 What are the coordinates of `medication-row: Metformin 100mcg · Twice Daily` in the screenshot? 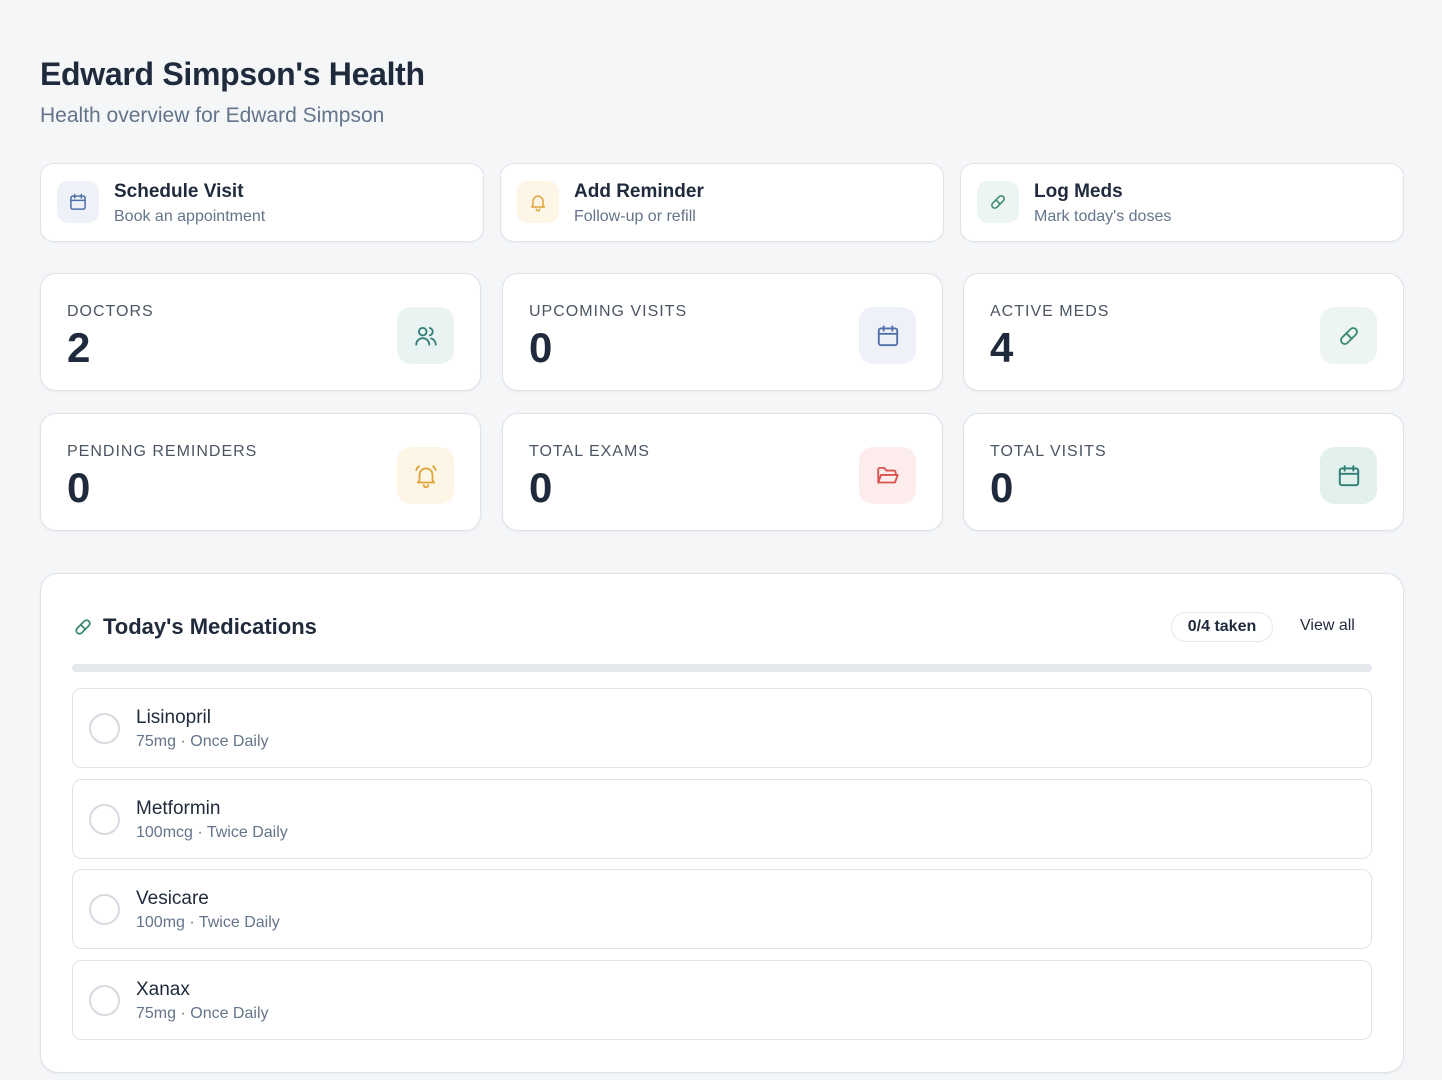 It's located at (722, 819).